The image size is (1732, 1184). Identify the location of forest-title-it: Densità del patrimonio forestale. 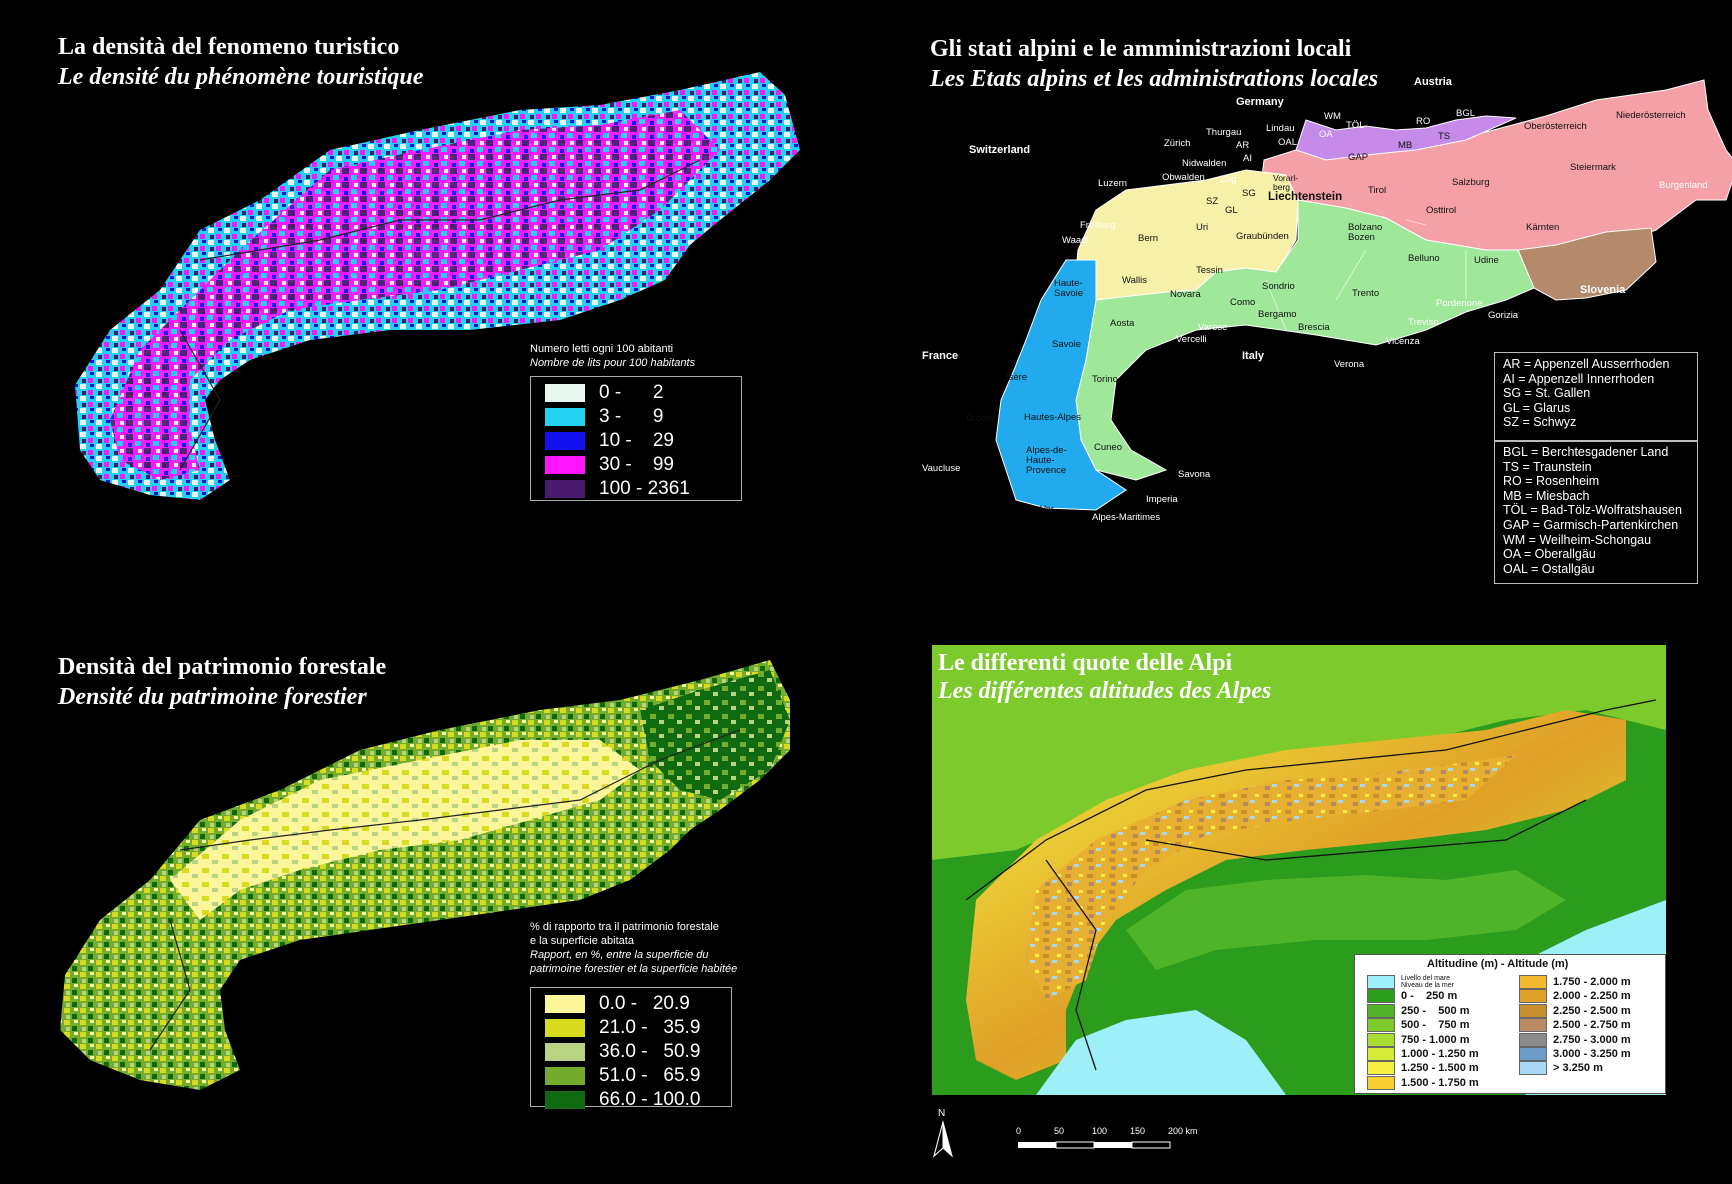
(222, 667).